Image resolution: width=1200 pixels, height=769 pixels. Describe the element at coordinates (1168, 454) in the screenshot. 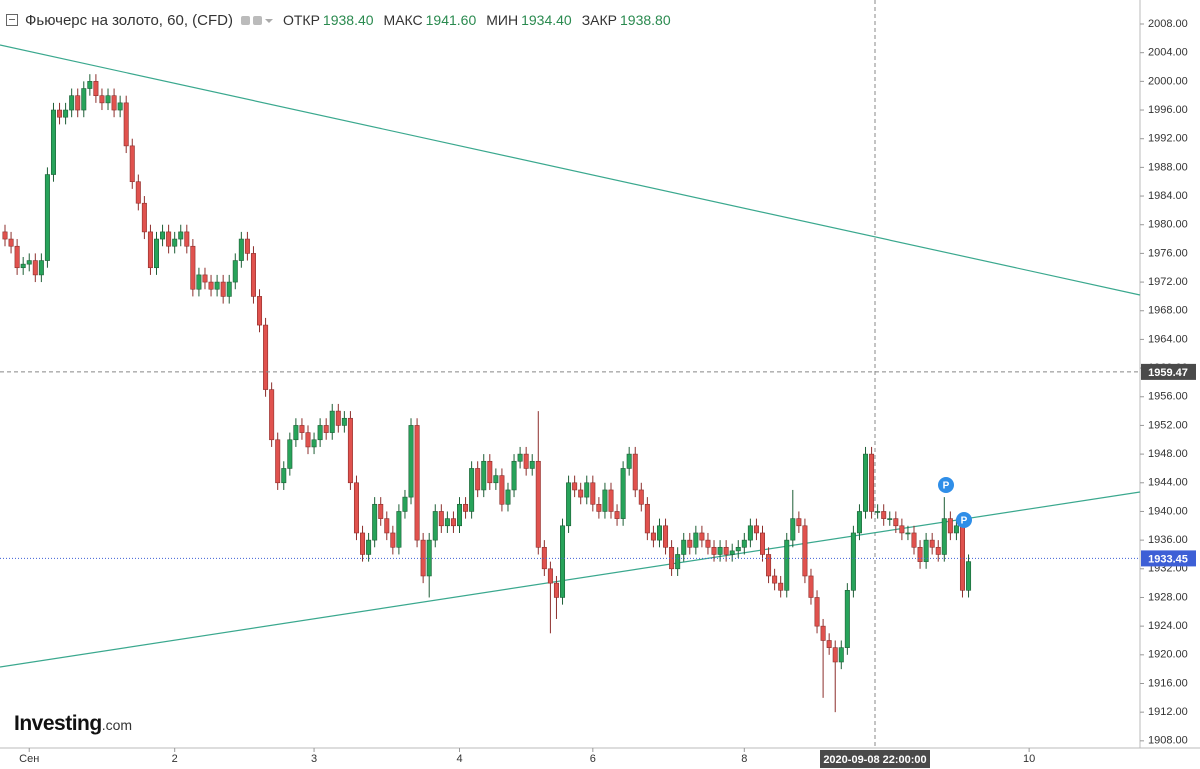

I see `y-tick-label: 1948.00` at that location.